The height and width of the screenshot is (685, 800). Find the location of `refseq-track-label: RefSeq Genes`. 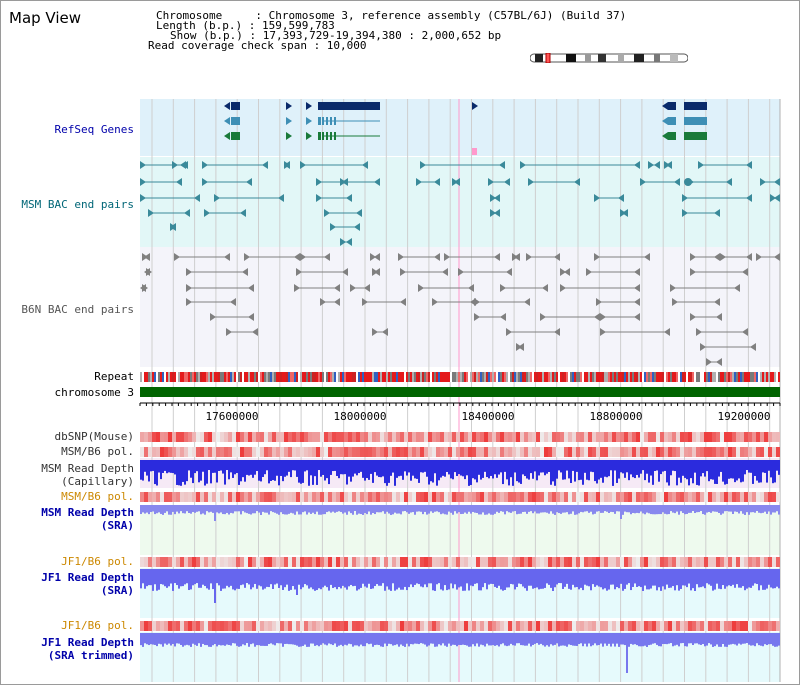

refseq-track-label: RefSeq Genes is located at coordinates (94, 129).